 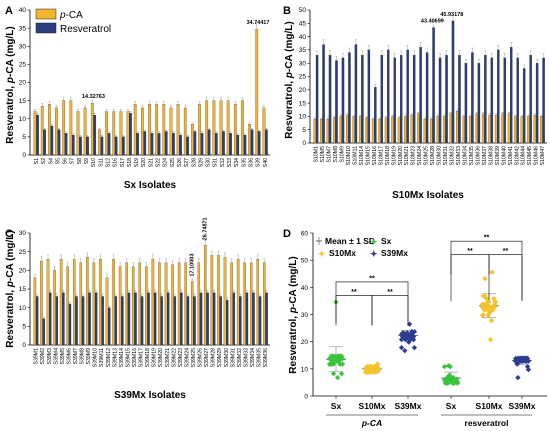 I want to click on significance-bracket, so click(x=486, y=271).